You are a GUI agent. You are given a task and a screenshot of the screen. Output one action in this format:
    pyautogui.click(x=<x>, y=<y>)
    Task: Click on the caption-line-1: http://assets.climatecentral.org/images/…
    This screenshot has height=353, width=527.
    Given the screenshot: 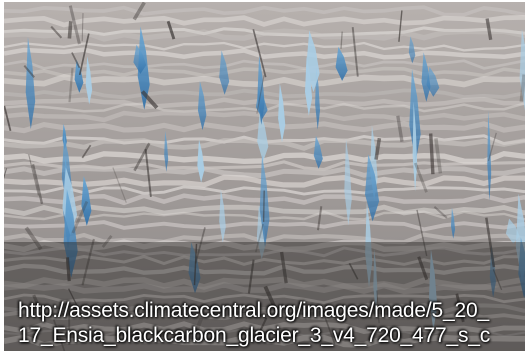 What is the action you would take?
    pyautogui.click(x=253, y=310)
    